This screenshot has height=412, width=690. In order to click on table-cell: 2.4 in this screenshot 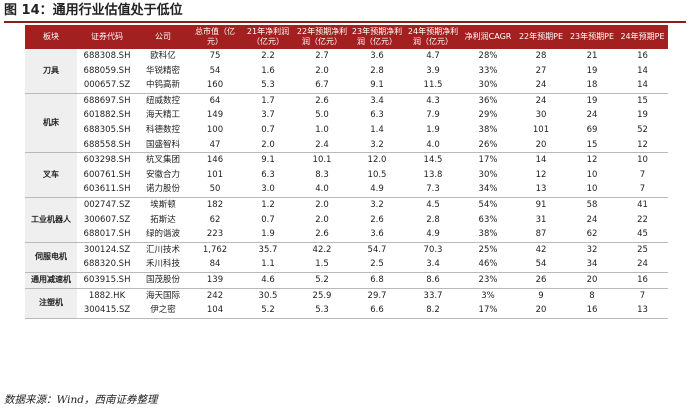, I will do `click(322, 145)`.